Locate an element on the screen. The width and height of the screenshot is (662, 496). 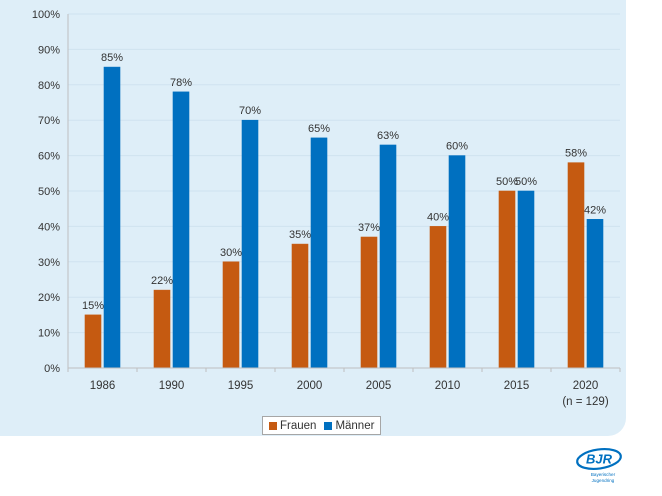
data-label-frauen-2010: 40% is located at coordinates (438, 217).